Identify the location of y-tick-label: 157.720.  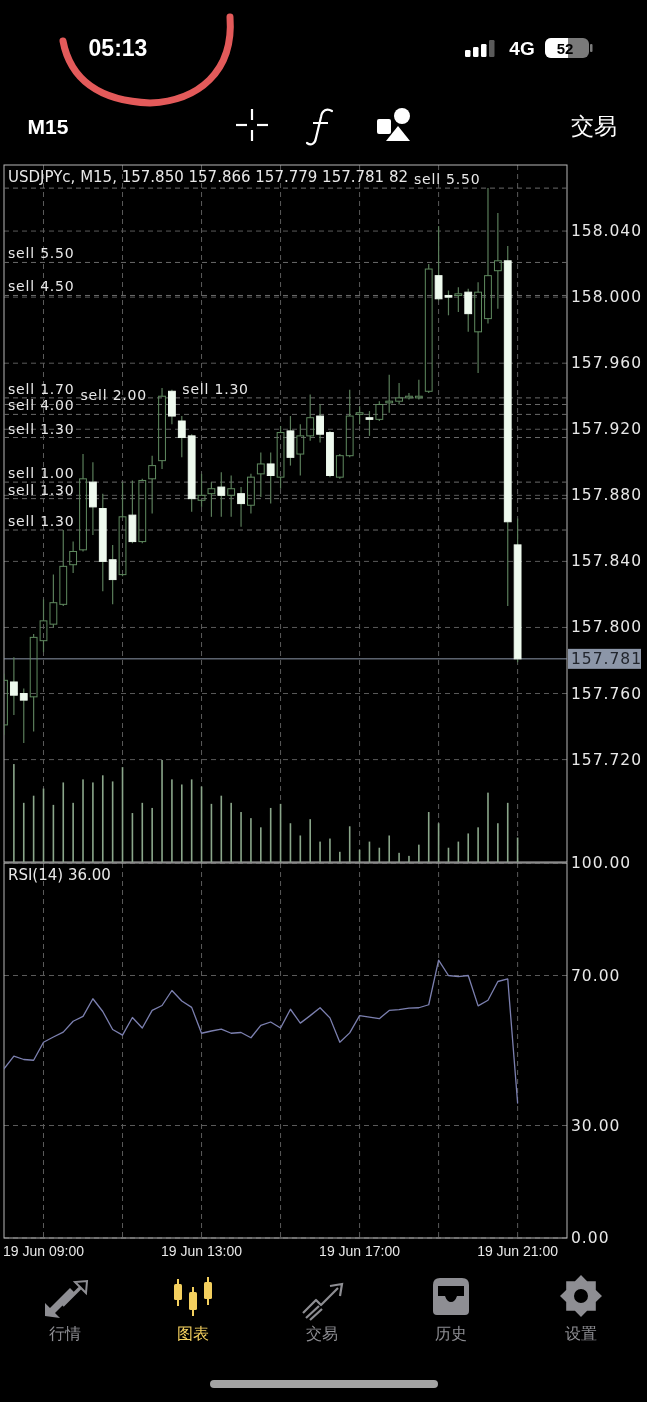
(607, 759).